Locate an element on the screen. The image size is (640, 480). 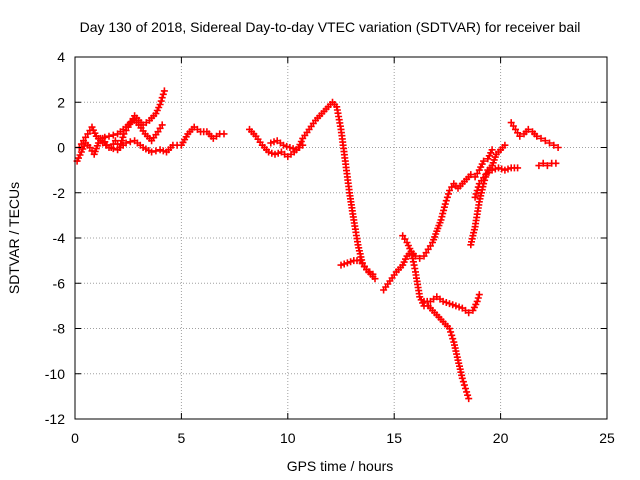
x-axis-label: GPS time / hours is located at coordinates (340, 466).